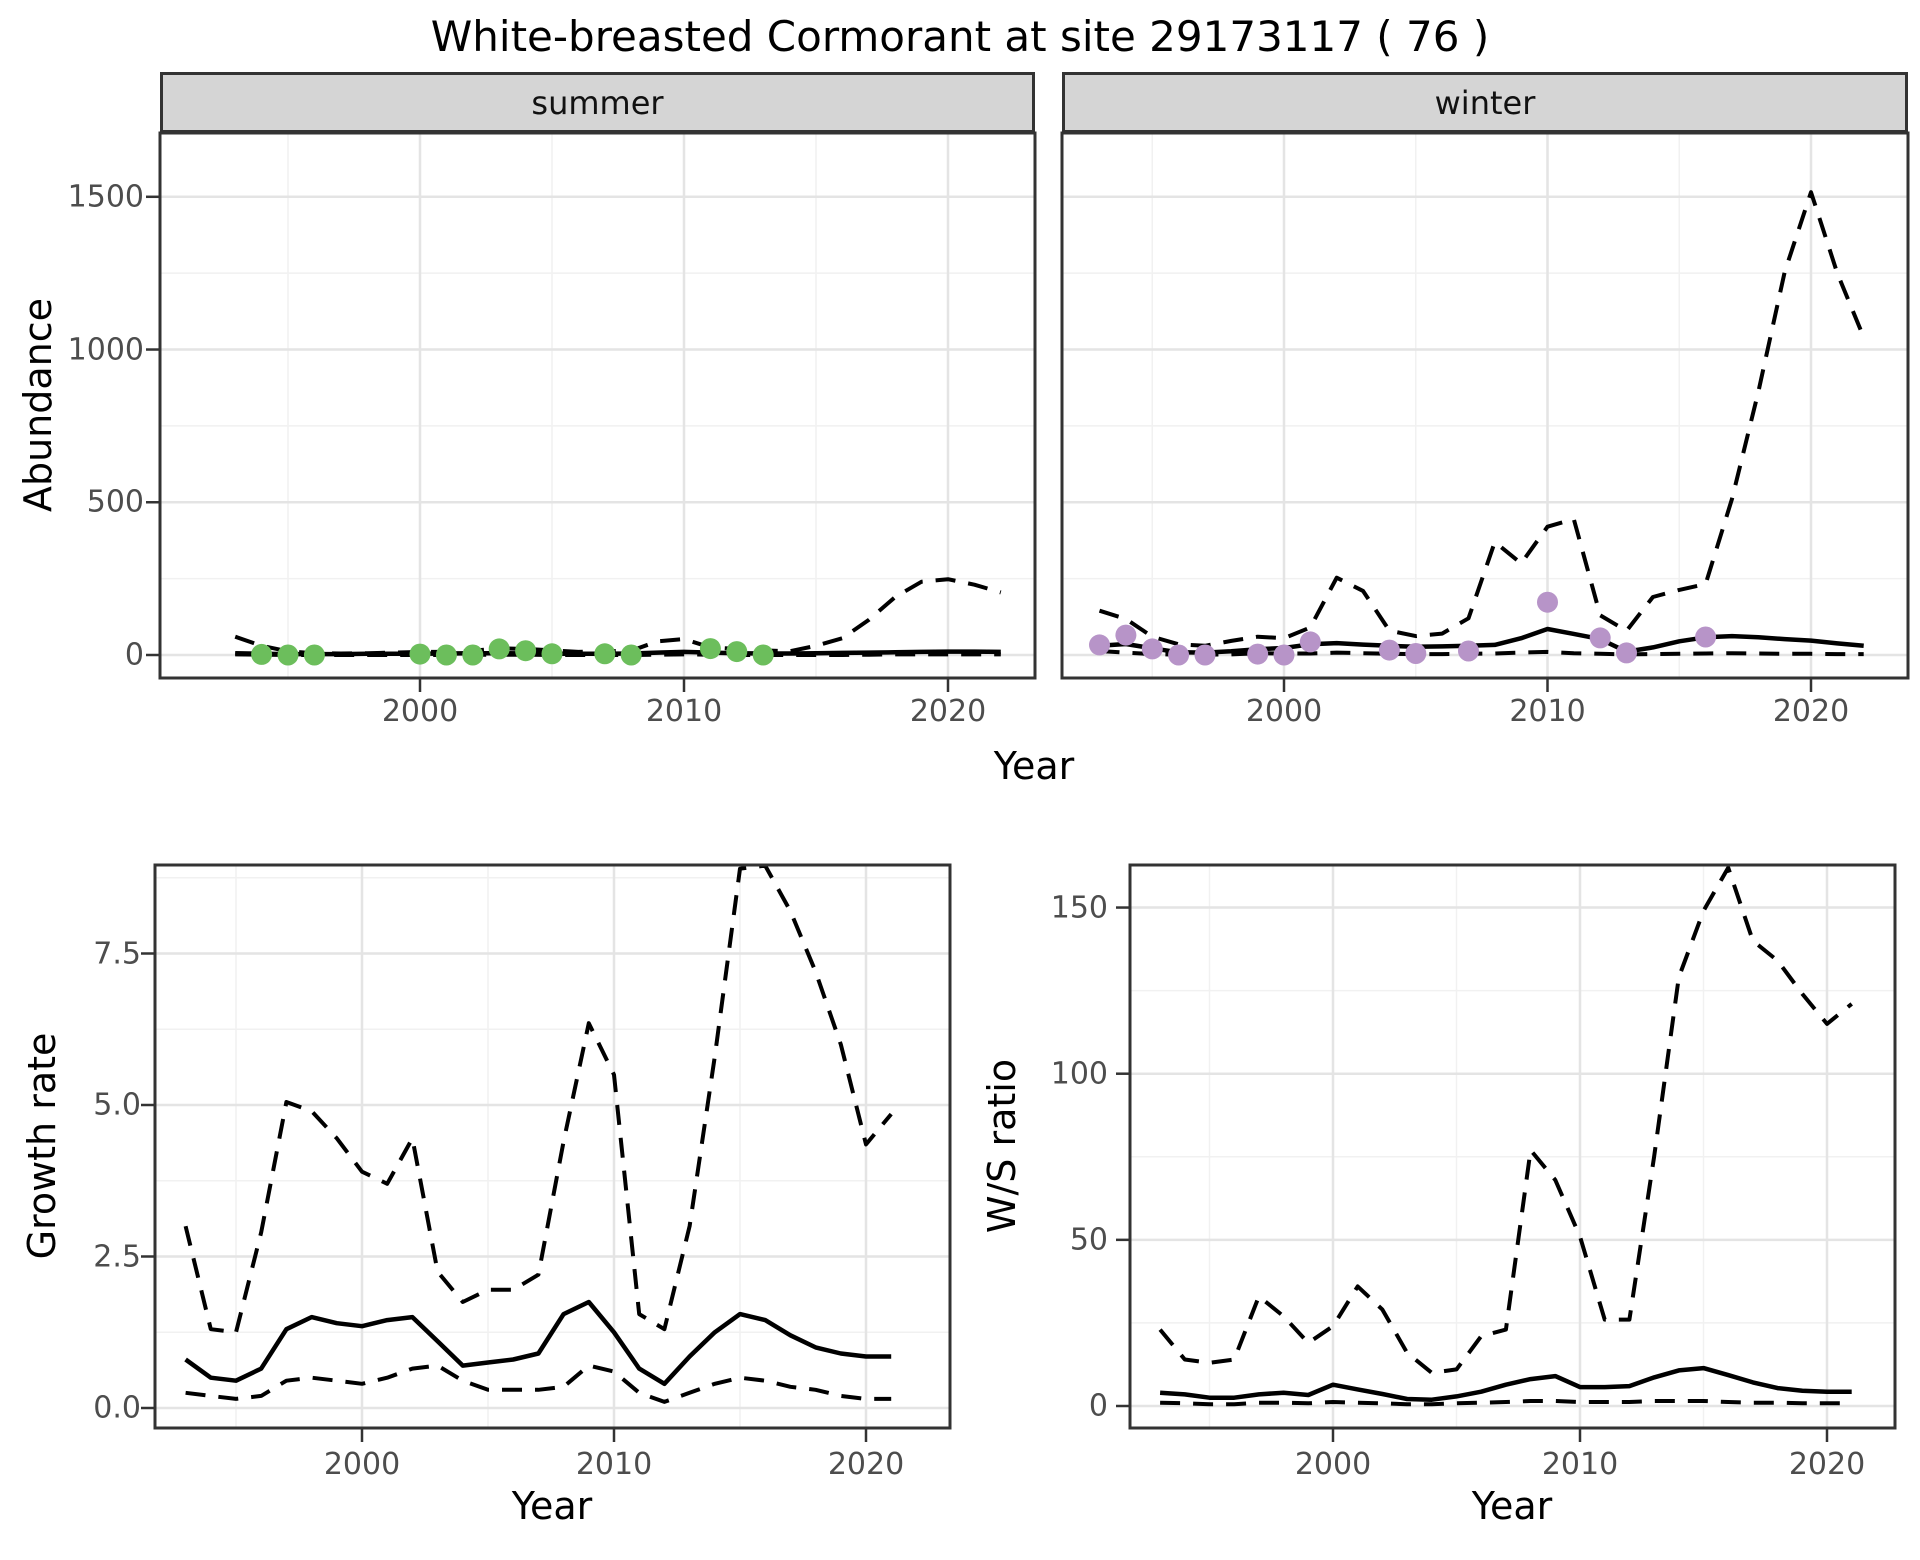  I want to click on panel-data-winter, so click(1477, 428).